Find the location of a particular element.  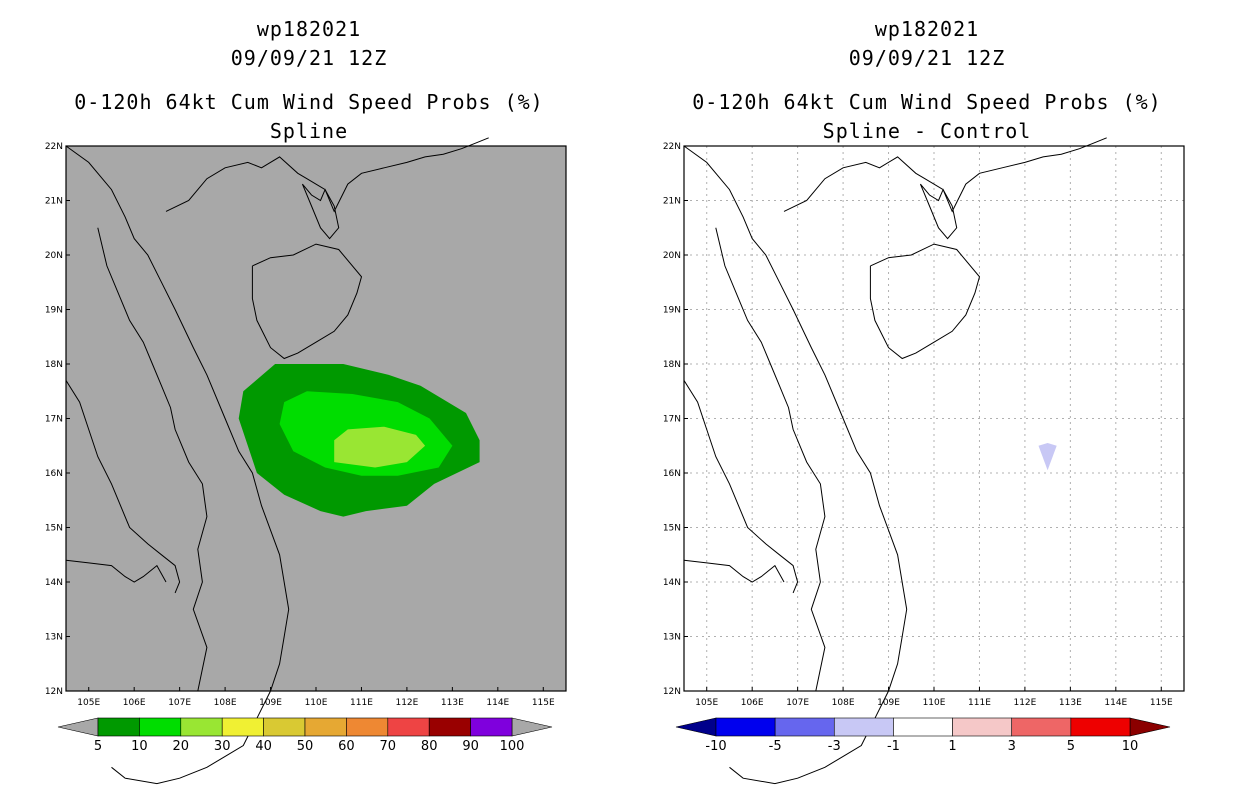

colorbar-label: -1 is located at coordinates (893, 746).